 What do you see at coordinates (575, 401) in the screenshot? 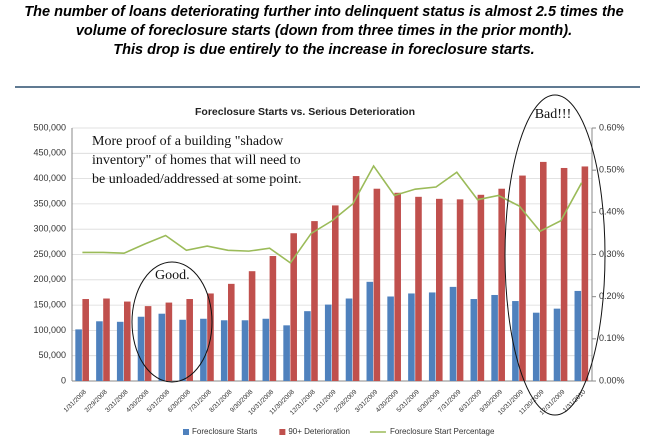
I see `x-tick-label: 1/31/2010` at bounding box center [575, 401].